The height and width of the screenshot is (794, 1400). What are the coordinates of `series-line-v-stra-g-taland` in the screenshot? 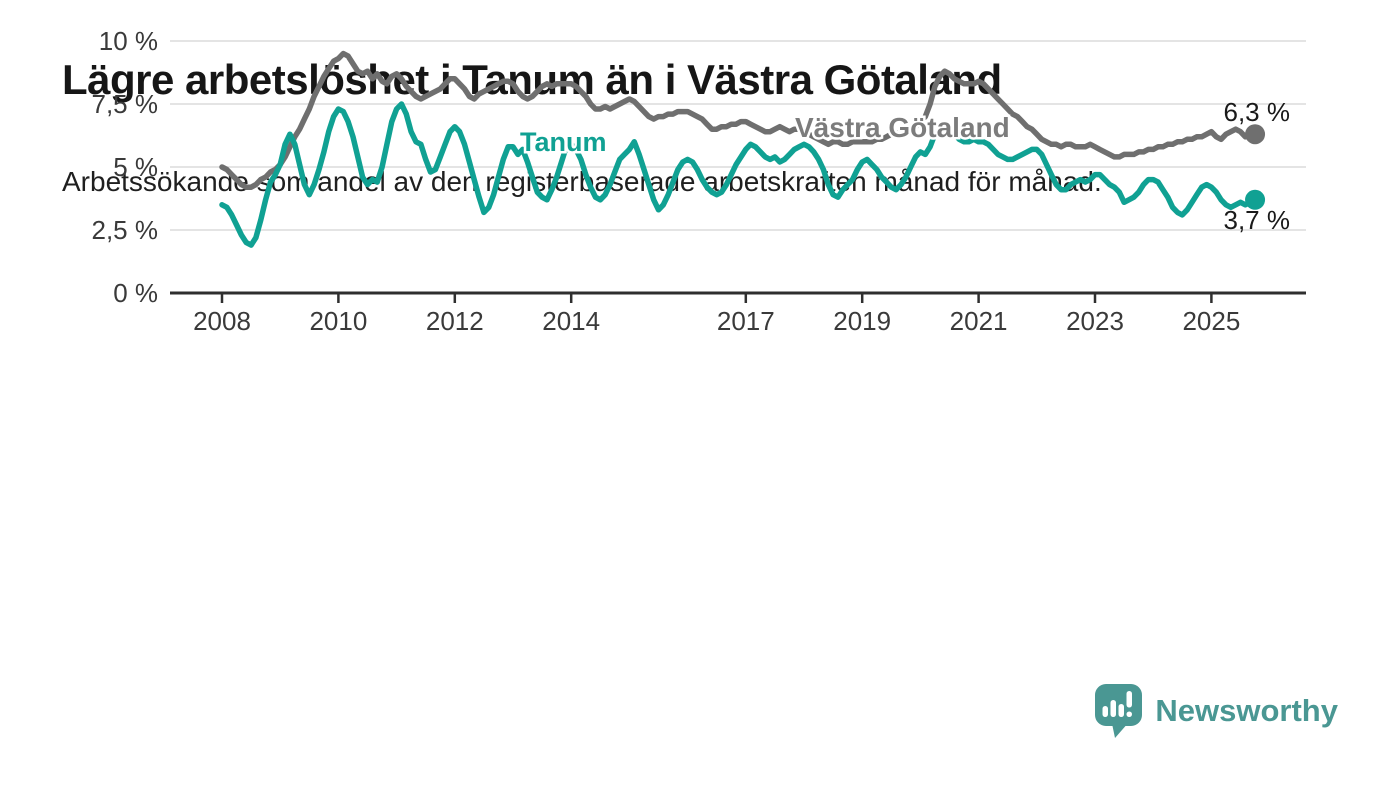 It's located at (738, 120).